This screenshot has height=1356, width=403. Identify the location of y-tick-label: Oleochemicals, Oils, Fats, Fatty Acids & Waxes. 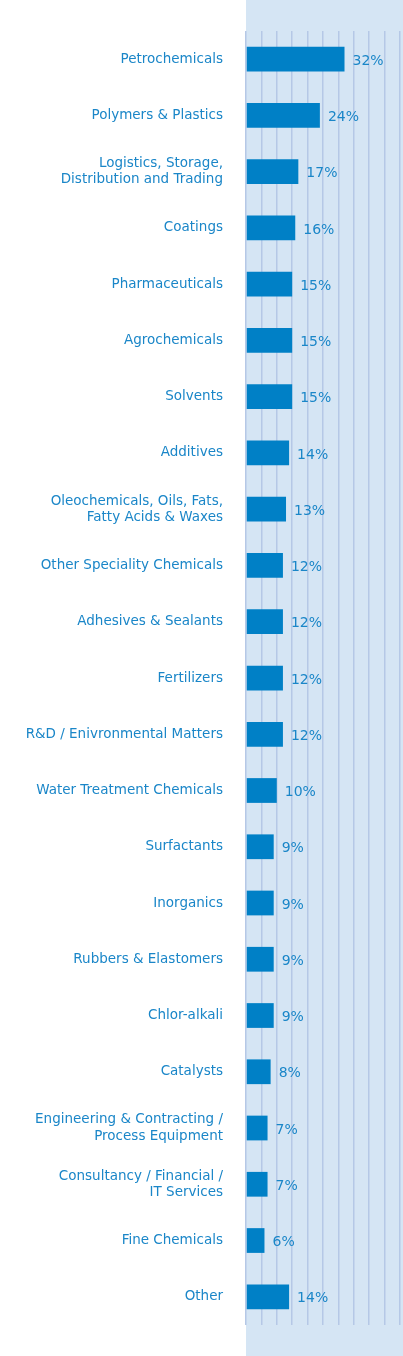
(136, 507).